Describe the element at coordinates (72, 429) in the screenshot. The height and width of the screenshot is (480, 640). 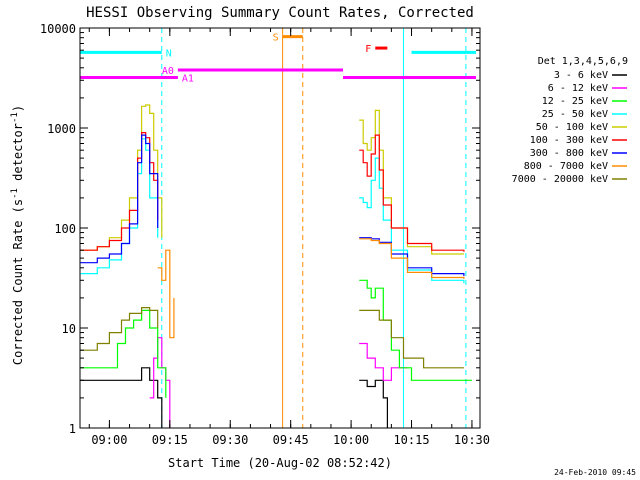
I see `y-tick-label-0: 1` at that location.